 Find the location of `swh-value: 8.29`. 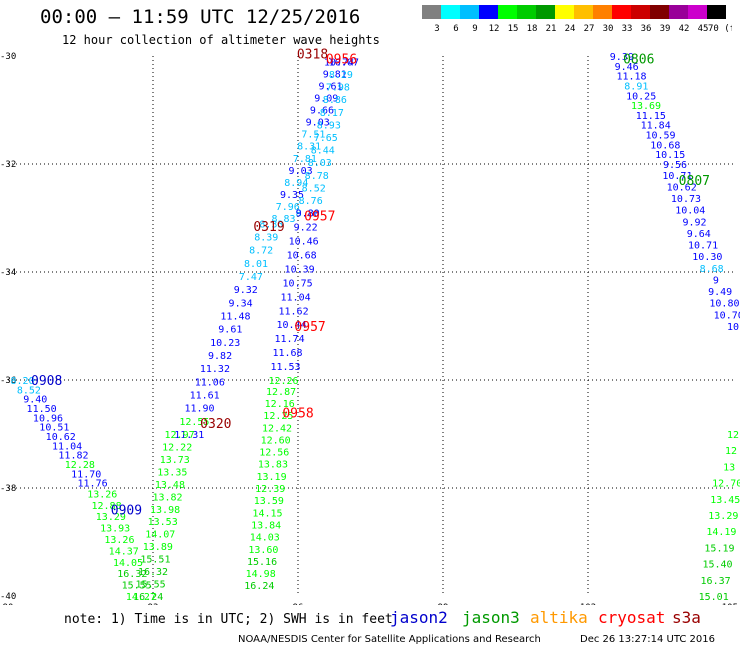

swh-value: 8.29 is located at coordinates (341, 75).